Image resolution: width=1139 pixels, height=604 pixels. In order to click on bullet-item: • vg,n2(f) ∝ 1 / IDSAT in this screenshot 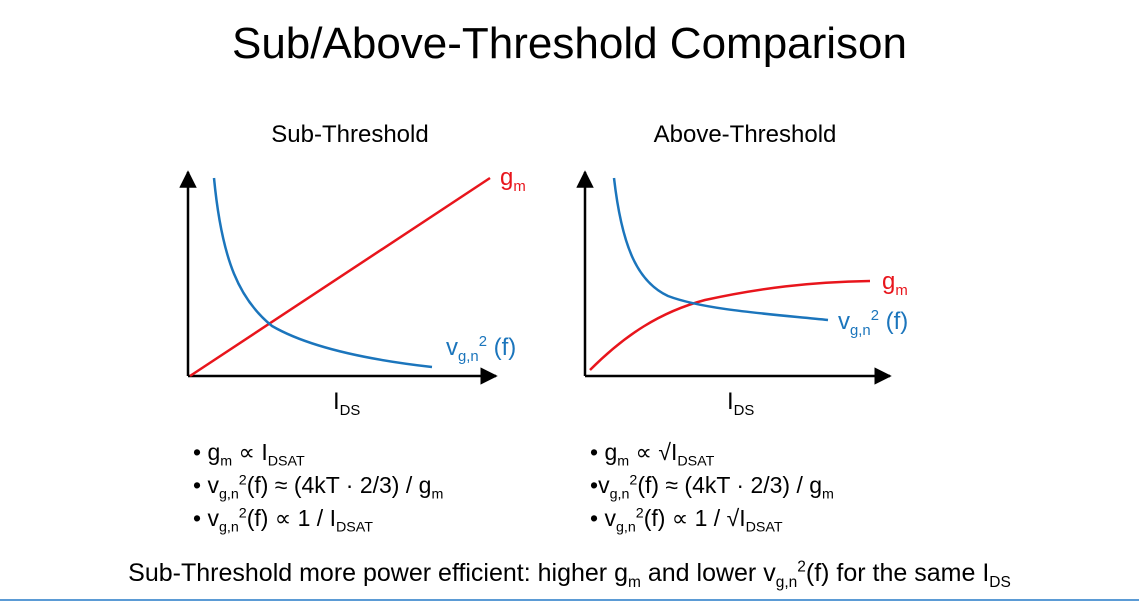, I will do `click(283, 520)`.